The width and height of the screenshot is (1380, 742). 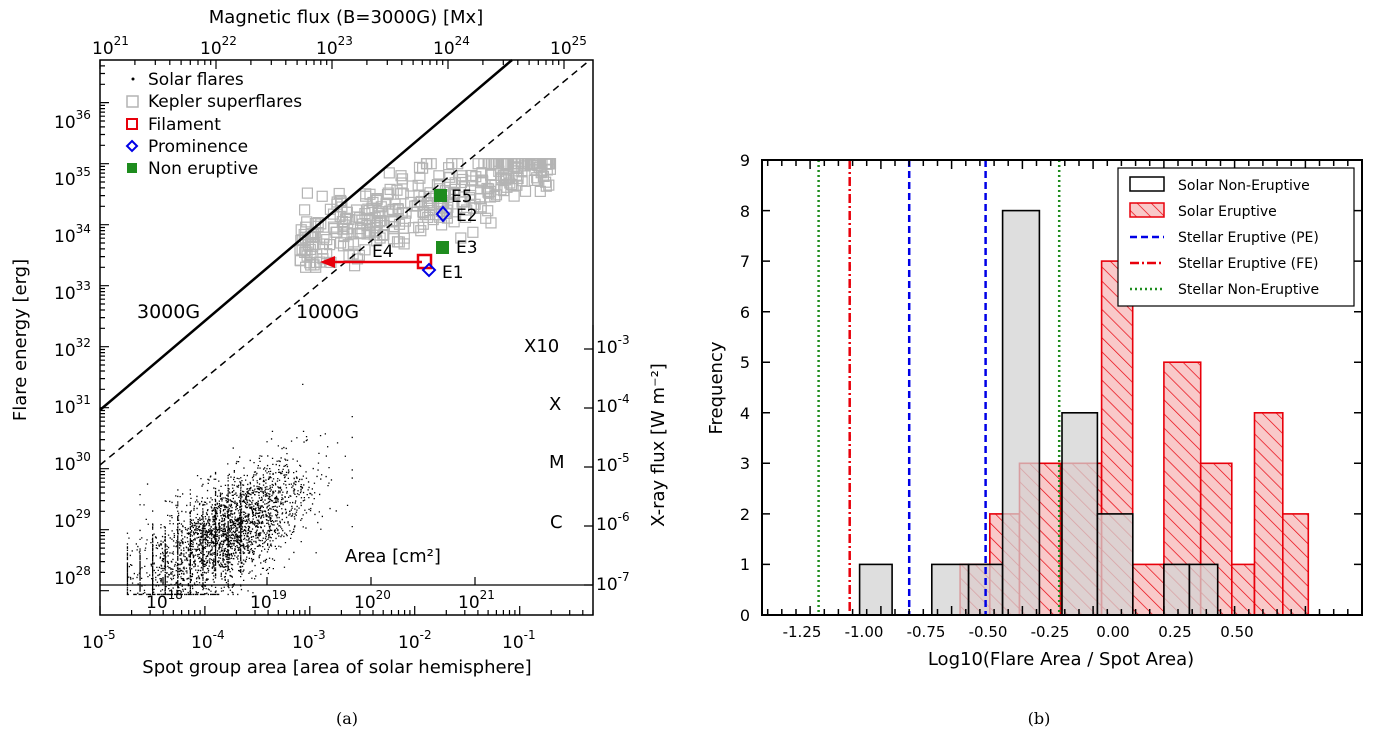 I want to click on svg-text: 10¹⁹, so click(x=268, y=600).